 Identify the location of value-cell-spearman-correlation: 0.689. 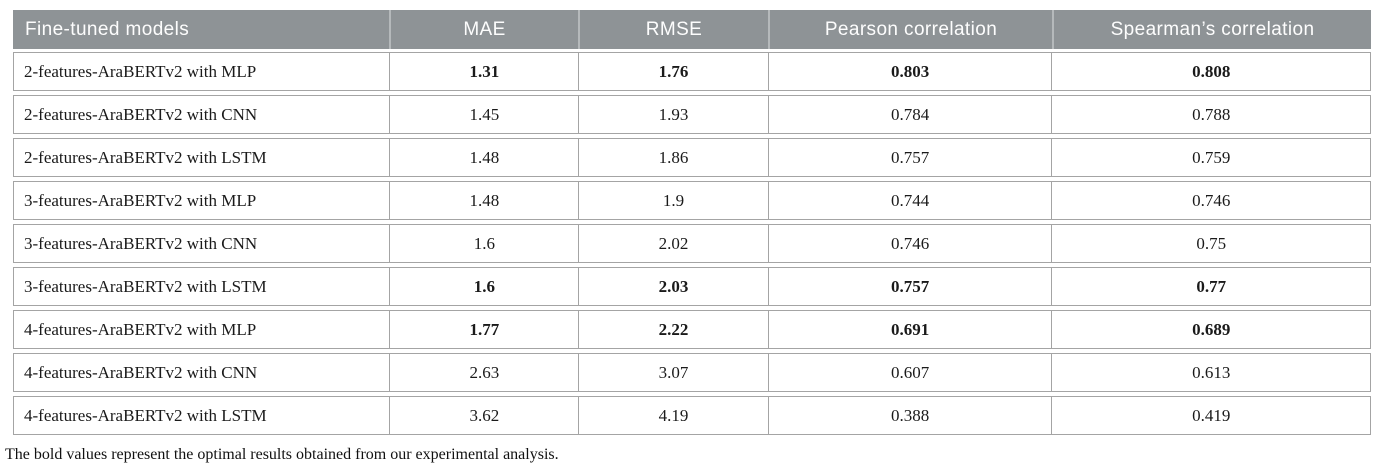
(1210, 329).